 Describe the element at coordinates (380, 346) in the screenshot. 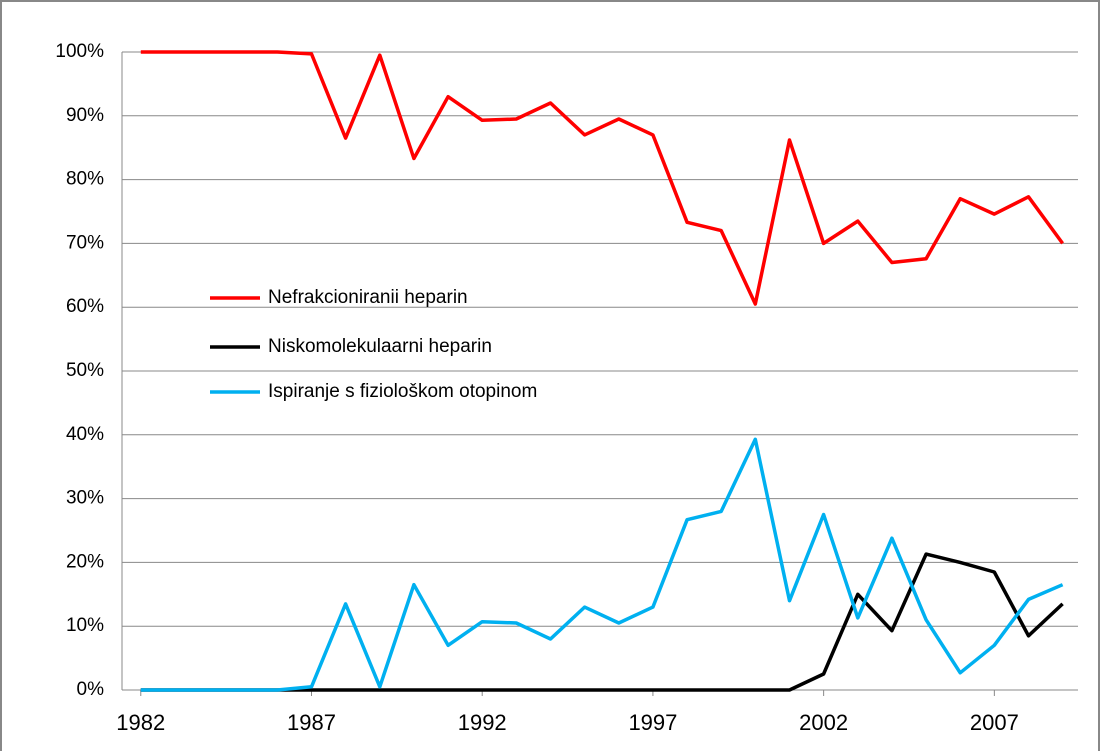

I see `legend-label: Niskomolekulaarni heparin` at that location.